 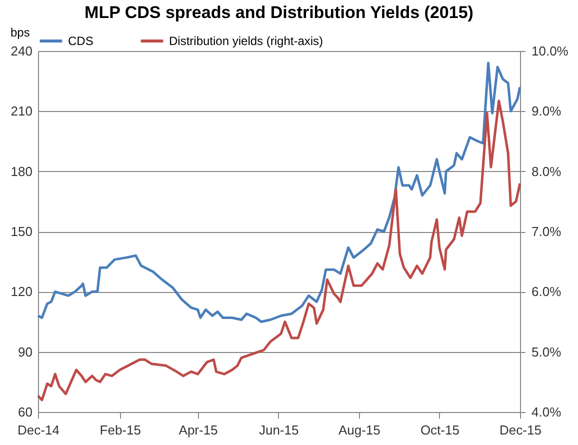 What do you see at coordinates (25, 412) in the screenshot?
I see `y-tick-label: 60` at bounding box center [25, 412].